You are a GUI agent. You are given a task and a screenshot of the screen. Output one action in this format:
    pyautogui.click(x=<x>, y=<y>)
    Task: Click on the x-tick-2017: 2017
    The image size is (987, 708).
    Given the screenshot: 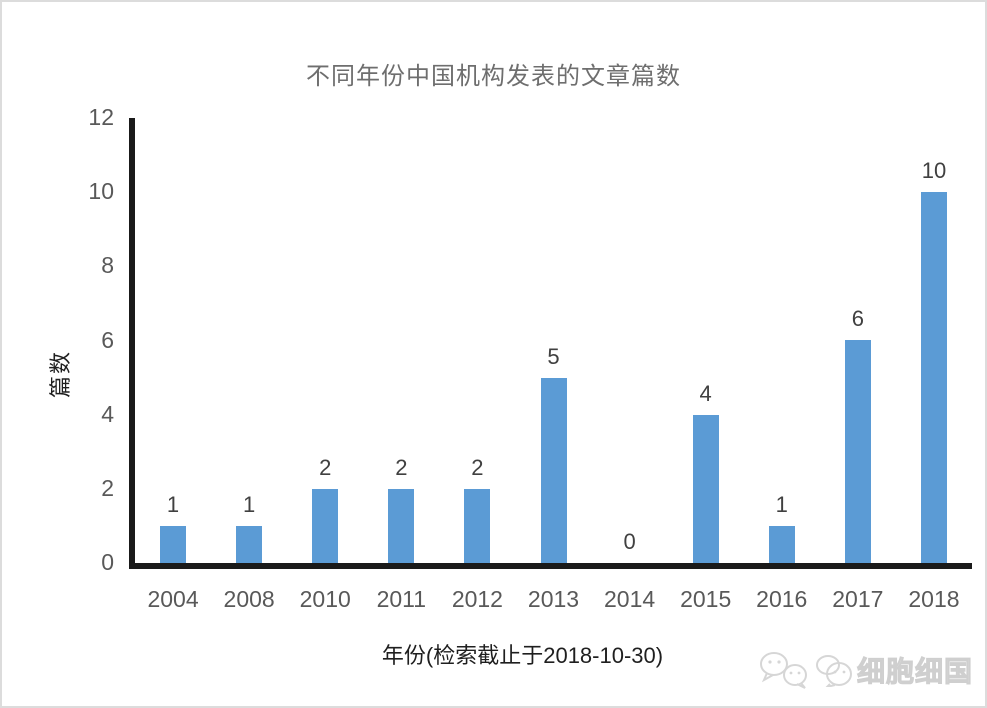 What is the action you would take?
    pyautogui.click(x=858, y=599)
    